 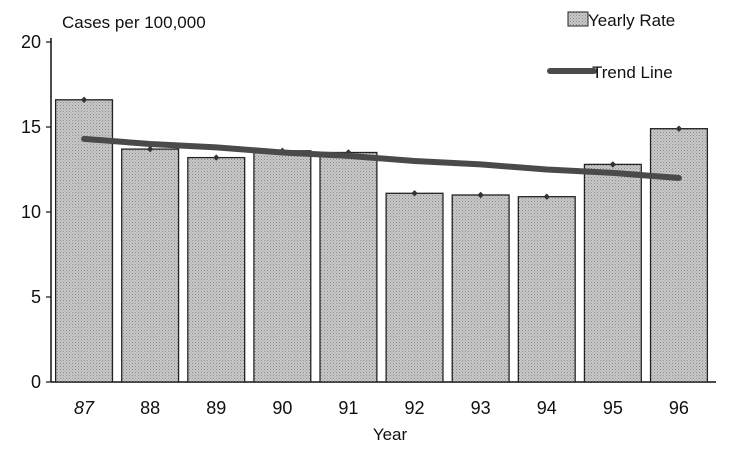 I want to click on x-tick-label: 91, so click(x=348, y=408).